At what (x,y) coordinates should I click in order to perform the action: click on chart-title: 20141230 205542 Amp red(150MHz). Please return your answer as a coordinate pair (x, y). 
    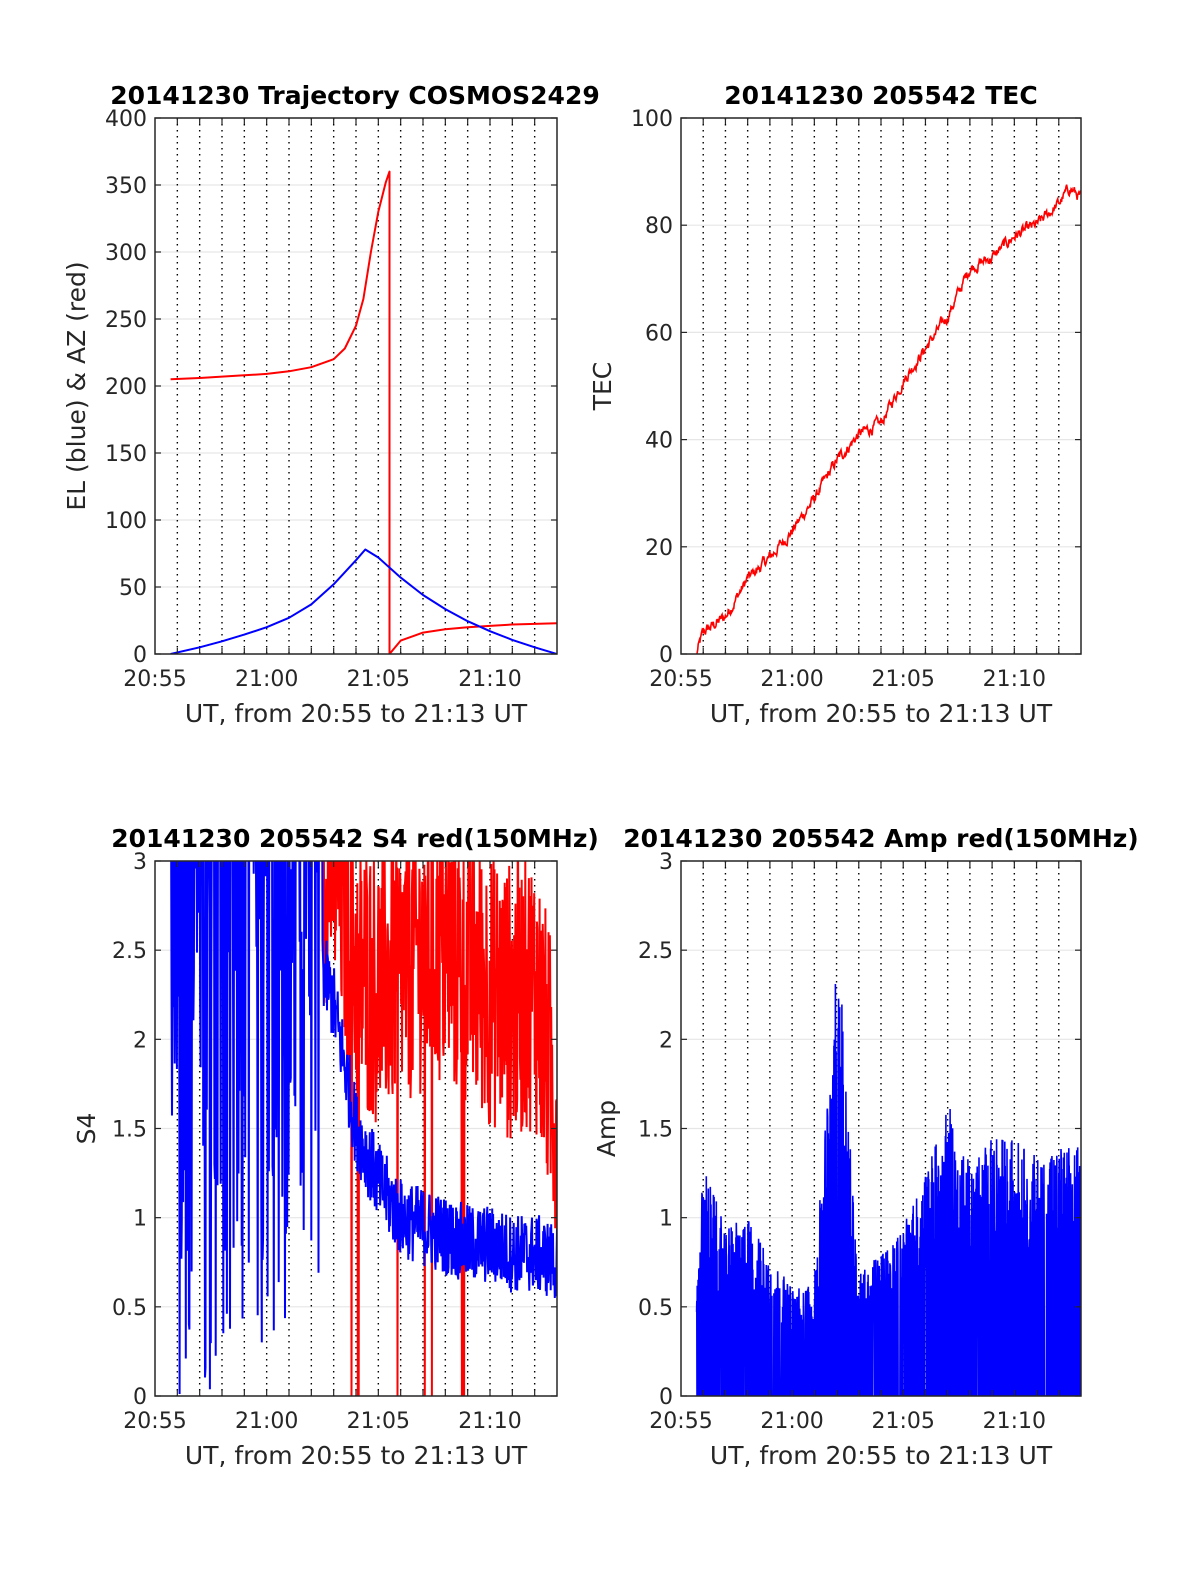
    Looking at the image, I should click on (881, 838).